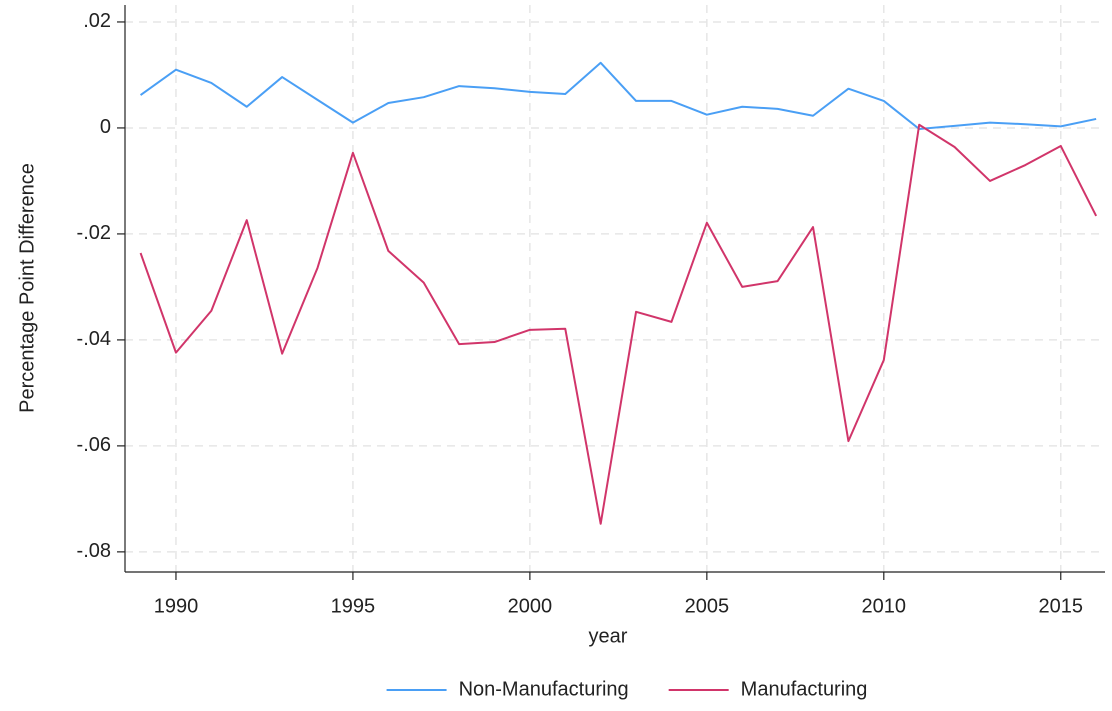 Image resolution: width=1112 pixels, height=711 pixels. Describe the element at coordinates (530, 606) in the screenshot. I see `x-tick-label: 2000` at that location.